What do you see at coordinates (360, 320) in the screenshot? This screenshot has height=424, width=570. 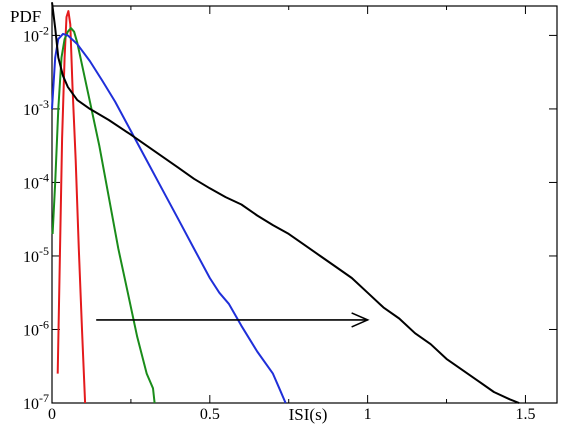 I see `arrow-head` at bounding box center [360, 320].